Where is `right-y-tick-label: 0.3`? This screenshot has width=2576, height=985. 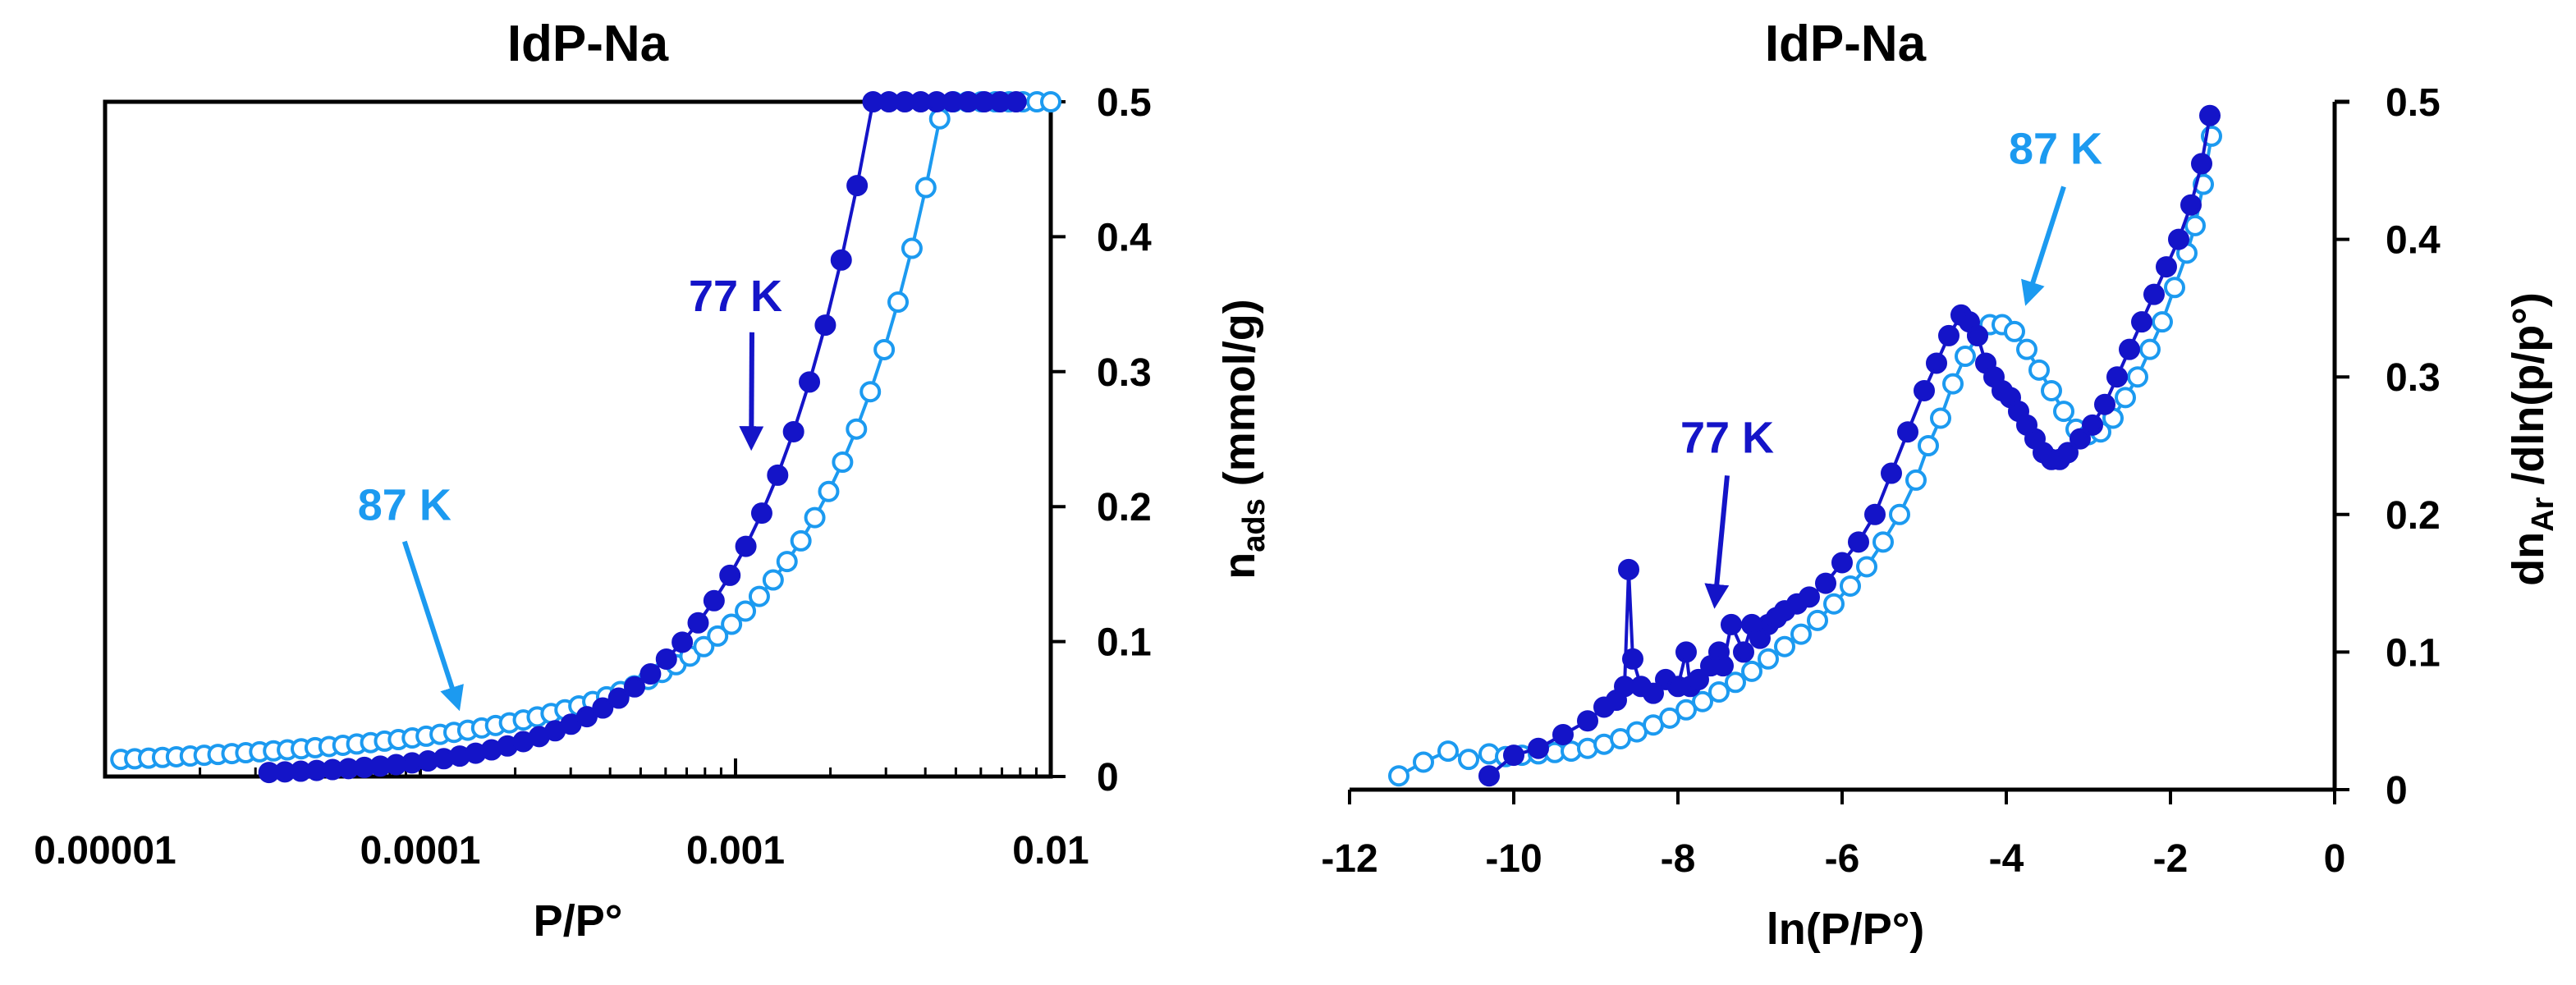
right-y-tick-label: 0.3 is located at coordinates (2414, 378).